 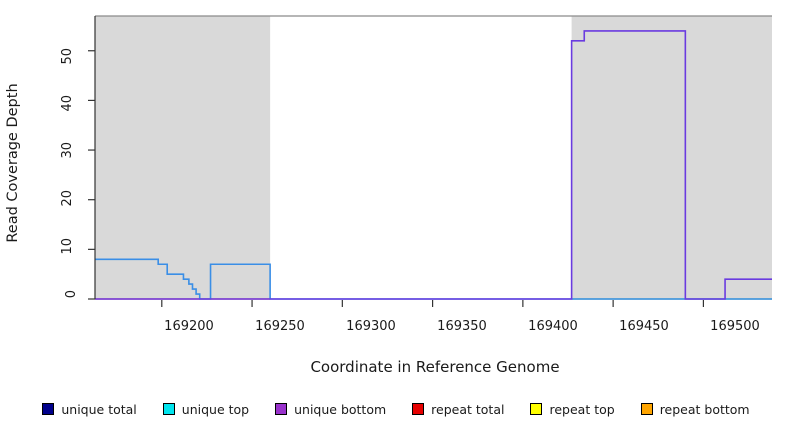 I want to click on legend-item-repeat-total: repeat total, so click(x=458, y=409).